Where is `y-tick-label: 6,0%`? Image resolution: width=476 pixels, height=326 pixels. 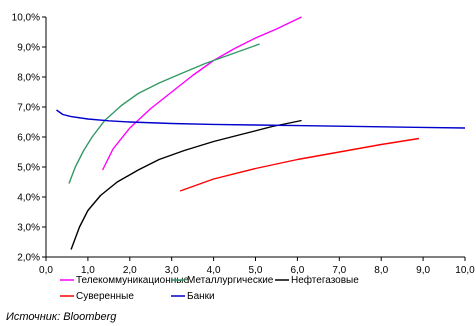
y-tick-label: 6,0% is located at coordinates (28, 138).